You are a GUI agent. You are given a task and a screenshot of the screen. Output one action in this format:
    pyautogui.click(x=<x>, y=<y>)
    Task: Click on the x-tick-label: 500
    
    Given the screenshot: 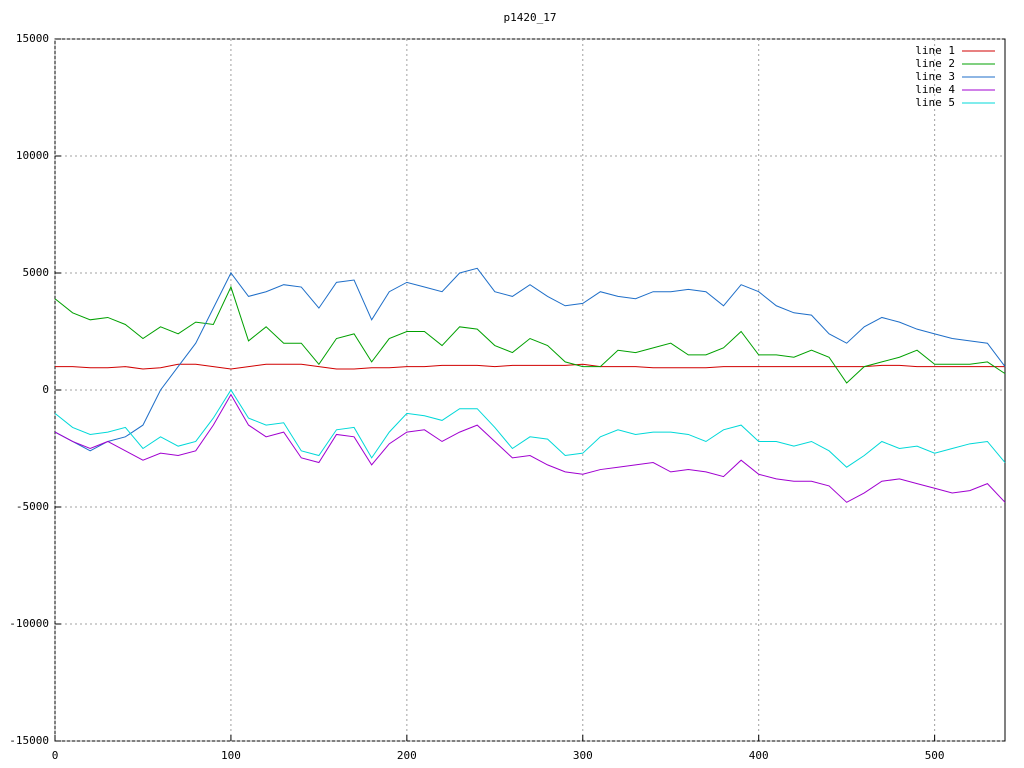 What is the action you would take?
    pyautogui.click(x=935, y=755)
    